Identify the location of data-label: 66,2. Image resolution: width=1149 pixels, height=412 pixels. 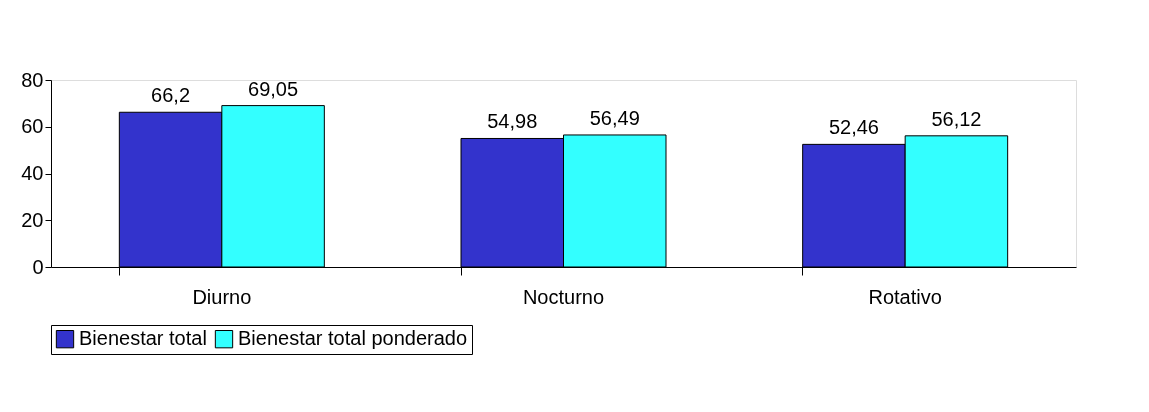
(171, 95).